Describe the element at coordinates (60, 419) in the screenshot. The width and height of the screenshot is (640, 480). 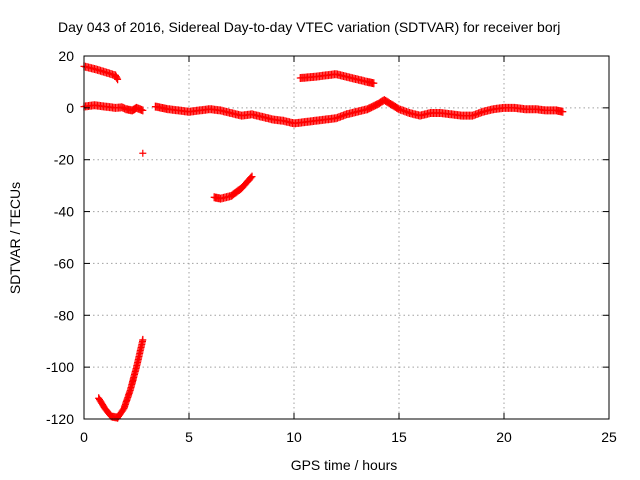
I see `y-tick-label: -120` at that location.